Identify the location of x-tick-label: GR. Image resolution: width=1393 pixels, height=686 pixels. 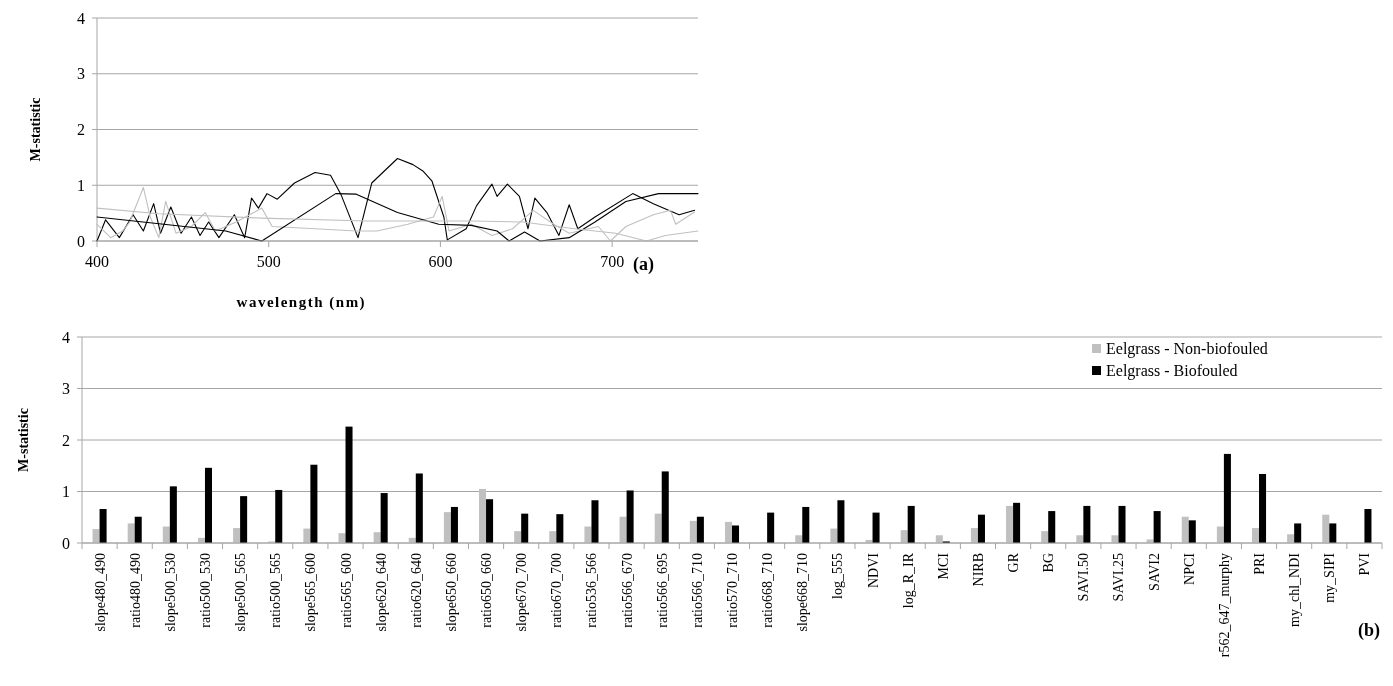
(1014, 562).